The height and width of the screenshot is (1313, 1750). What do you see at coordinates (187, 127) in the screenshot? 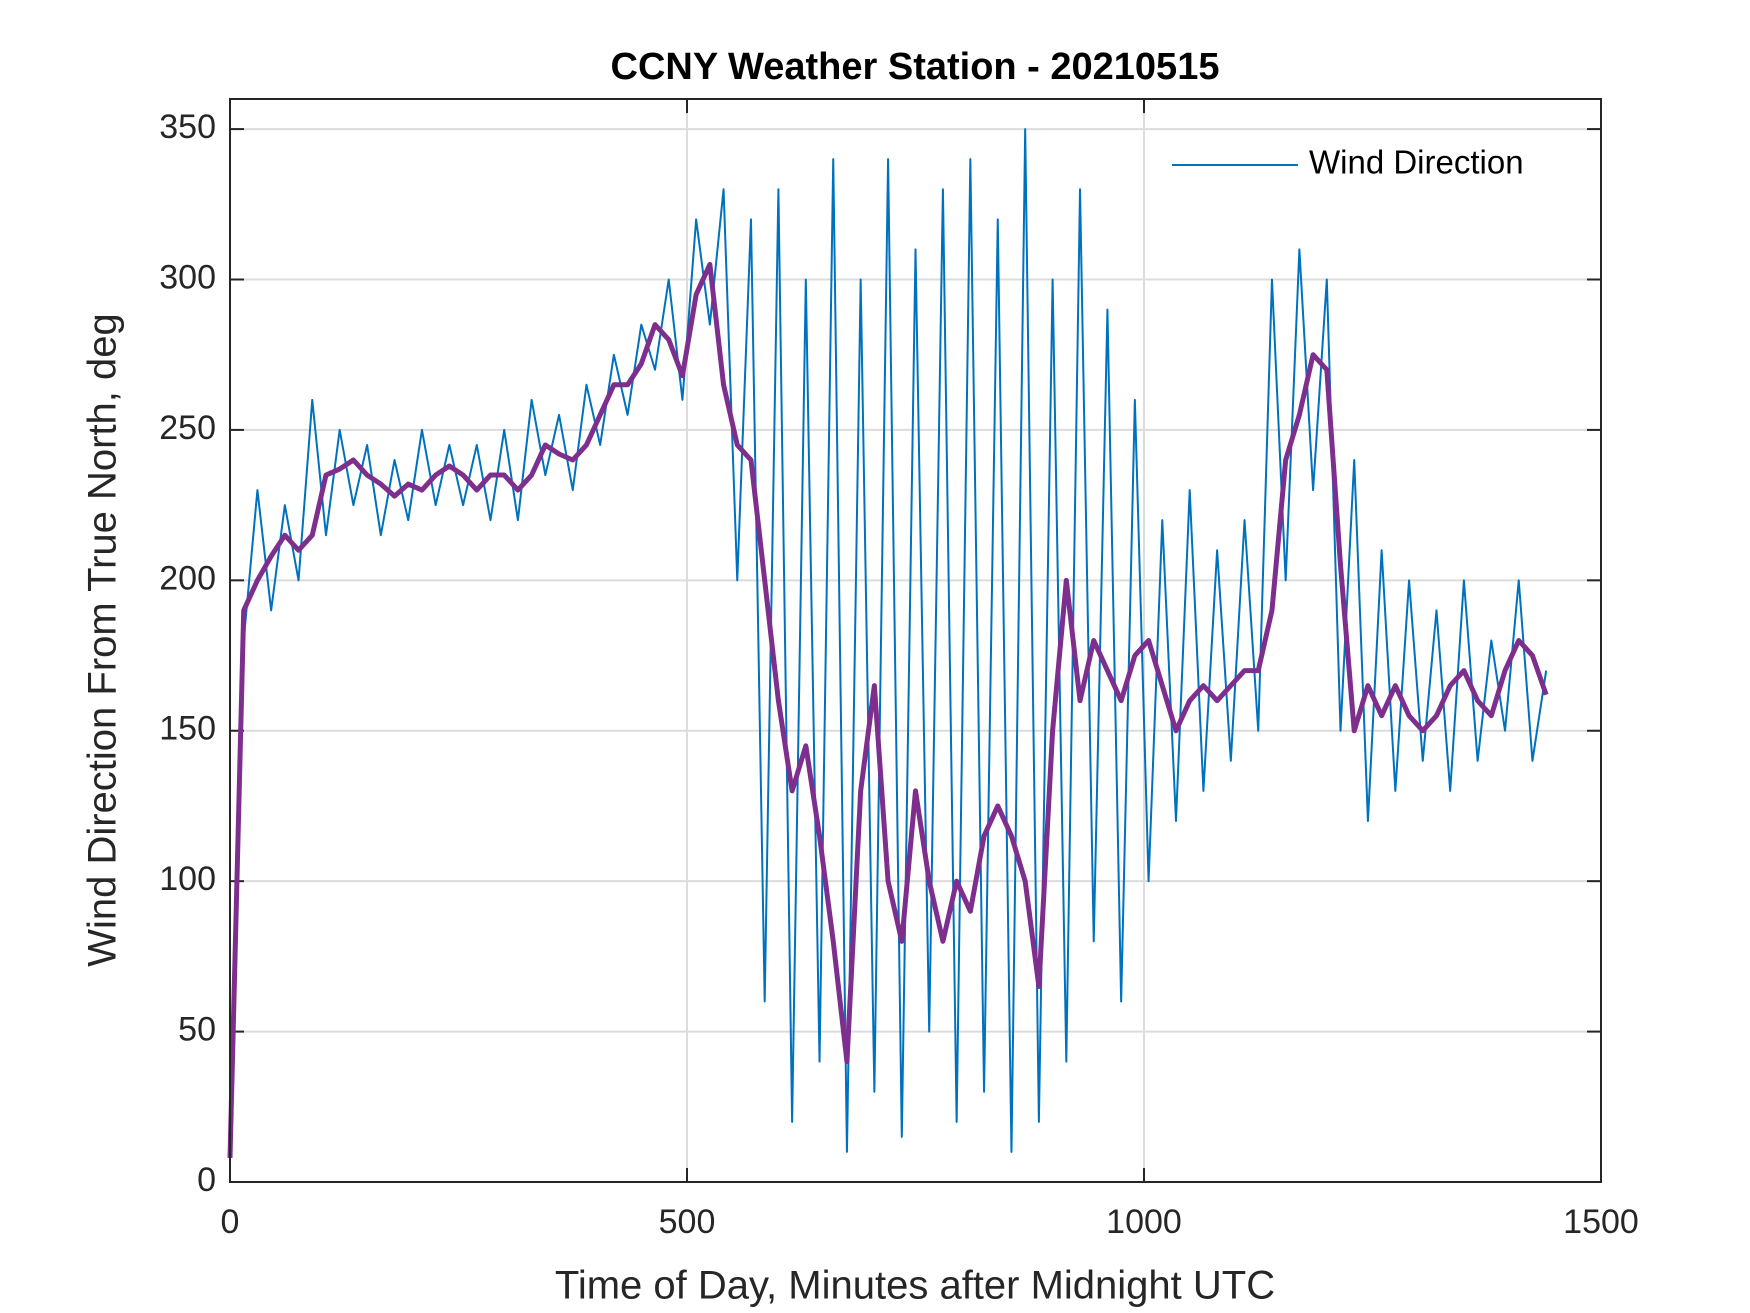
I see `y-tick-label: 350` at bounding box center [187, 127].